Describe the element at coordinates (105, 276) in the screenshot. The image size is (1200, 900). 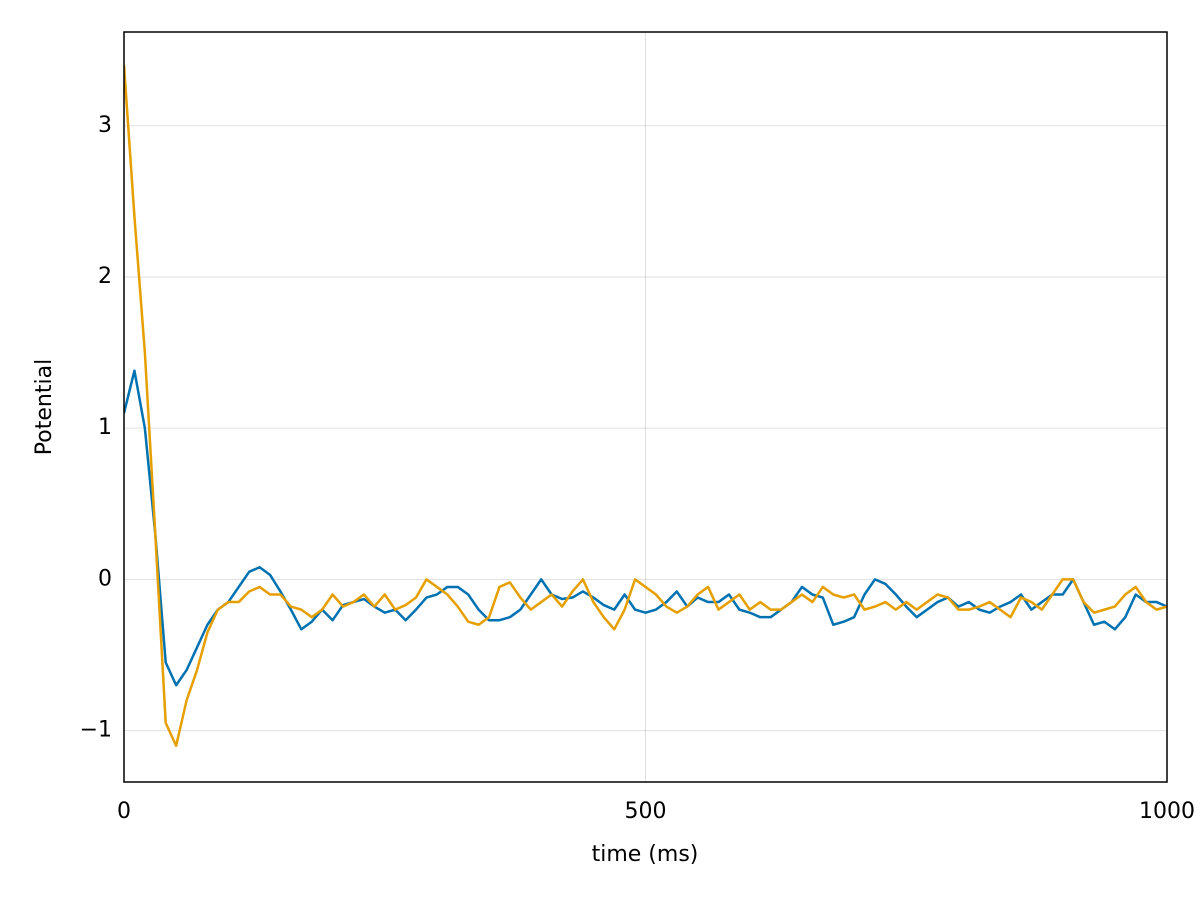
I see `y-tick-label: 2` at that location.